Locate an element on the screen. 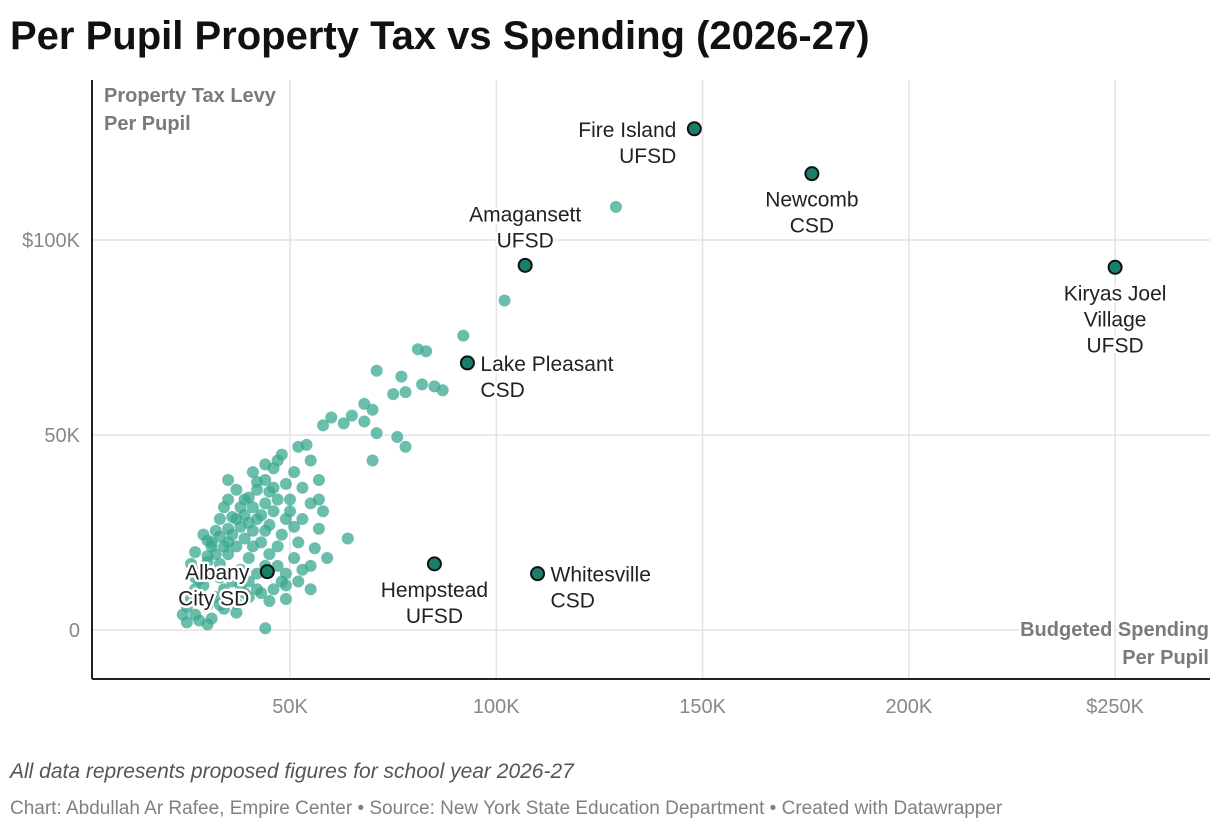 Image resolution: width=1220 pixels, height=834 pixels. point-label: Village is located at coordinates (1115, 319).